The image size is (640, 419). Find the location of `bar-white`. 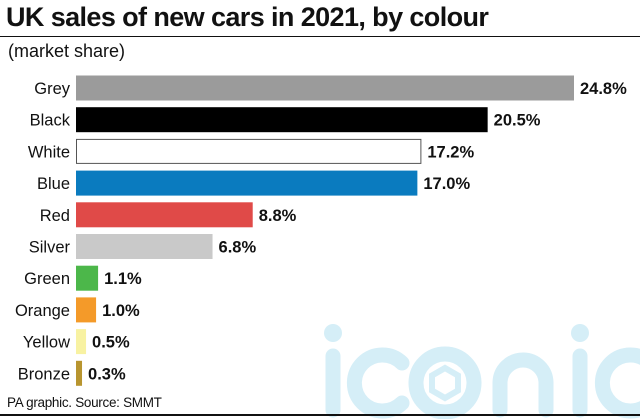

bar-white is located at coordinates (249, 151).